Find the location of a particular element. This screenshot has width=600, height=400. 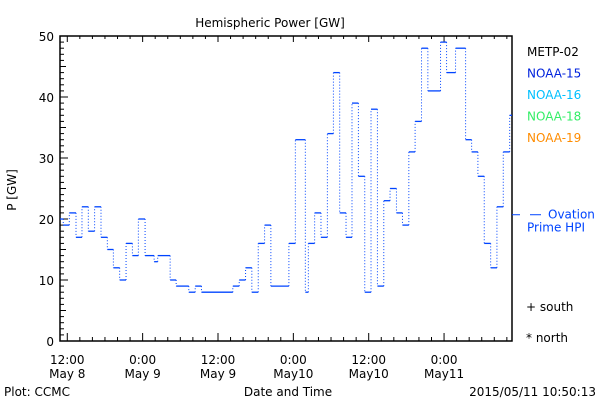

legend-entry: NOAA-18 is located at coordinates (554, 117).